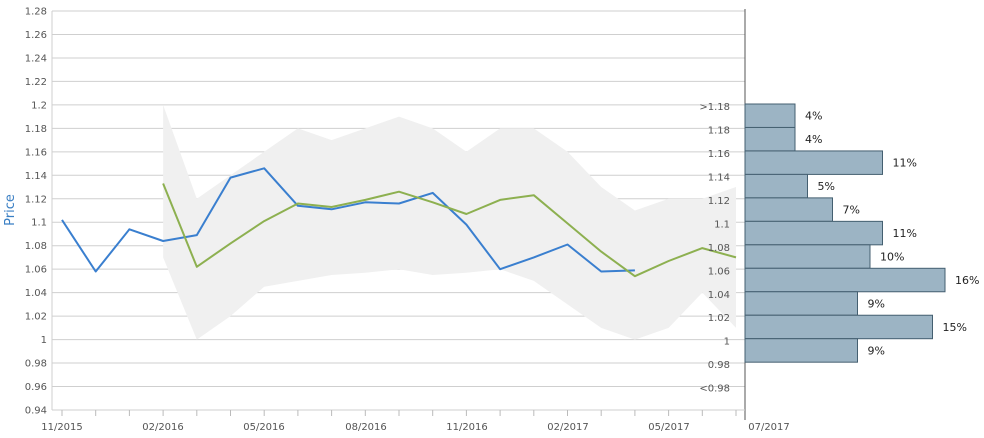 The height and width of the screenshot is (438, 984). Describe the element at coordinates (719, 130) in the screenshot. I see `histogram-bin-label: 1.18` at that location.